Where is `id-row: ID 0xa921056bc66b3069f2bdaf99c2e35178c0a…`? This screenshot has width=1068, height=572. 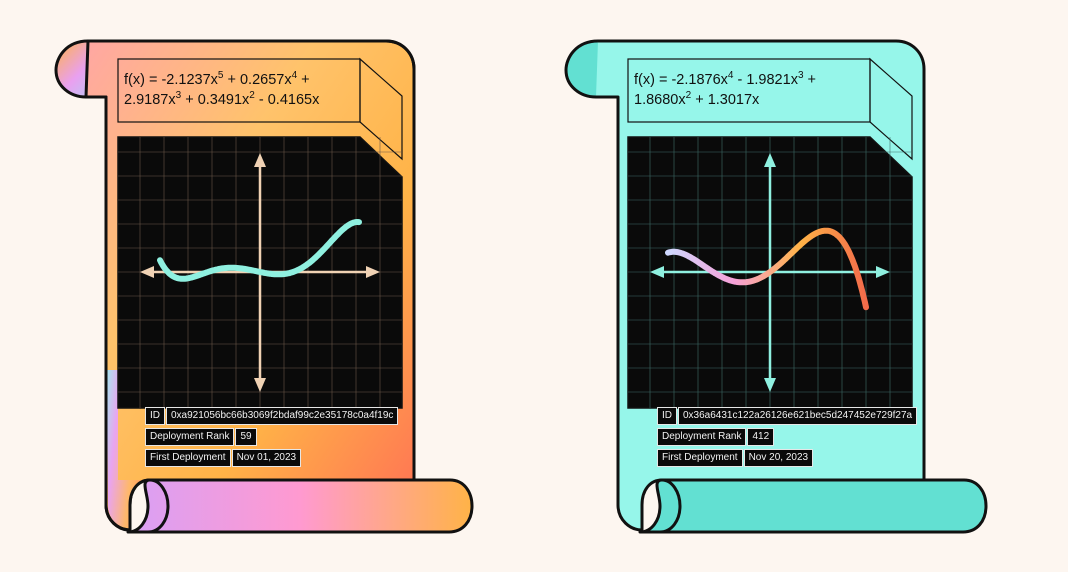
id-row: ID 0xa921056bc66b3069f2bdaf99c2e35178c0a… is located at coordinates (272, 416).